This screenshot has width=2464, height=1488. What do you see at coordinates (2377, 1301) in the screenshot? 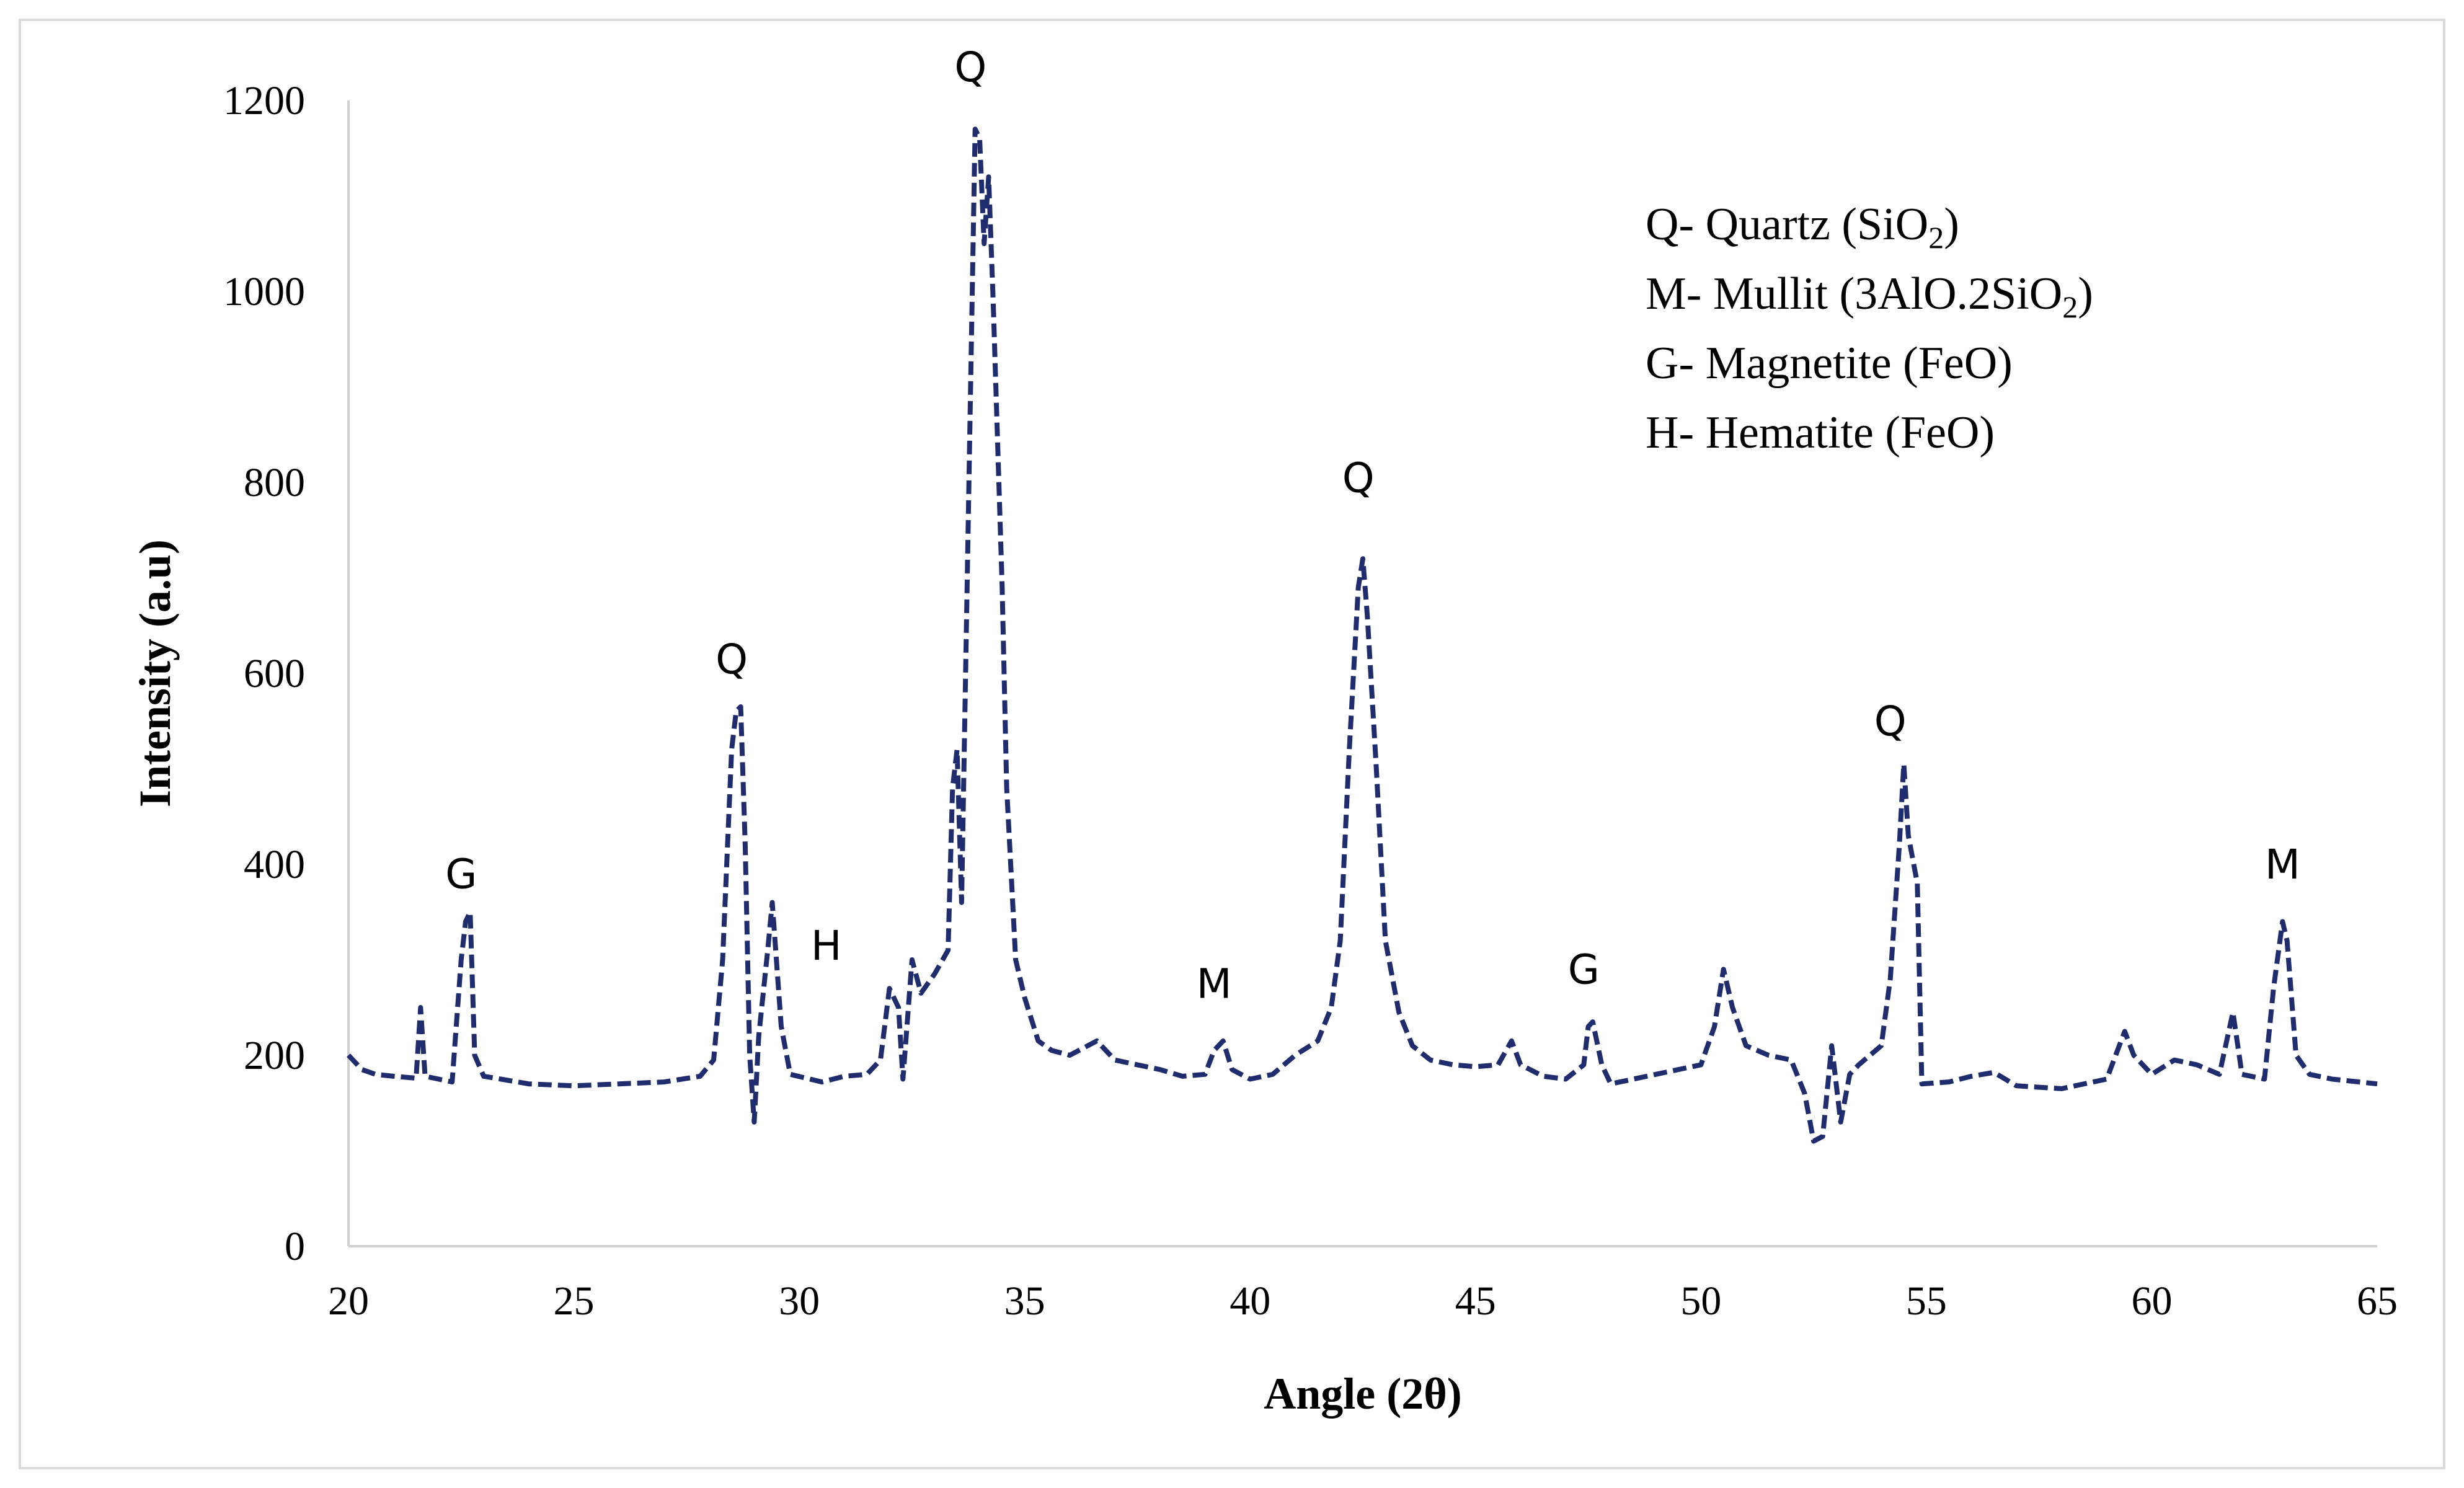
I see `x-tick-label: 65` at bounding box center [2377, 1301].